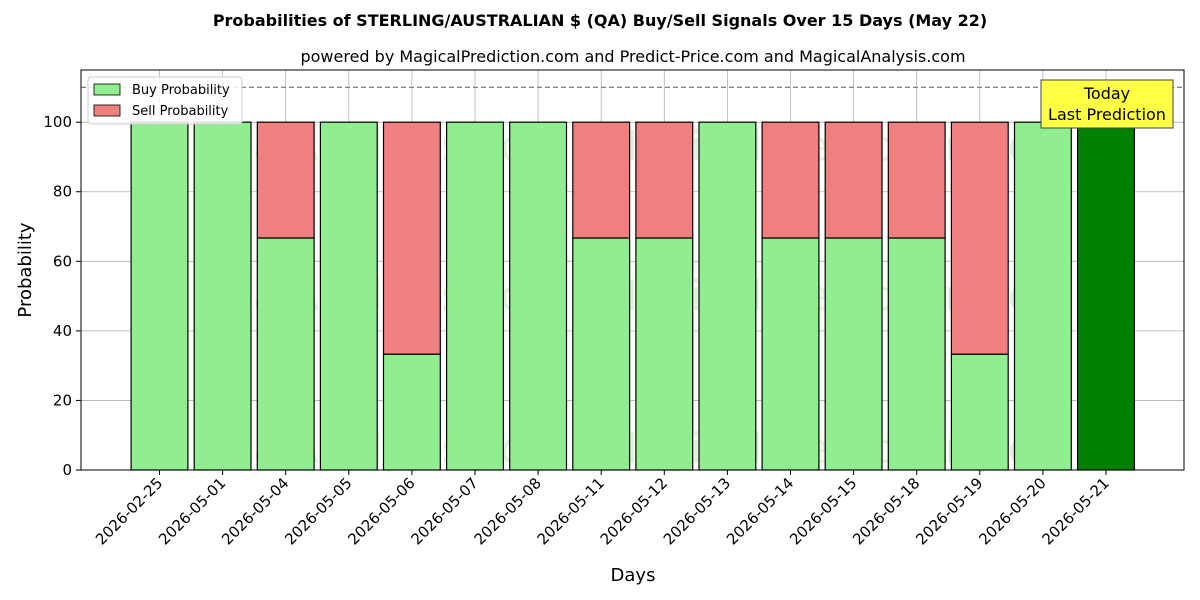 This screenshot has width=1200, height=600. What do you see at coordinates (57, 122) in the screenshot?
I see `y-tick-label: 100` at bounding box center [57, 122].